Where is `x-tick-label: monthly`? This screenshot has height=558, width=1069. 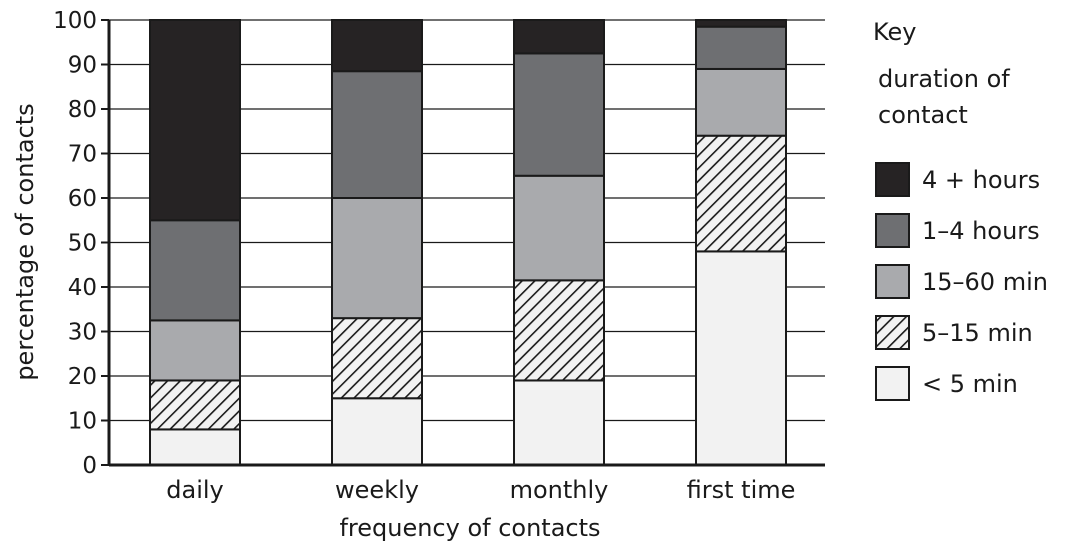 x-tick-label: monthly is located at coordinates (559, 490).